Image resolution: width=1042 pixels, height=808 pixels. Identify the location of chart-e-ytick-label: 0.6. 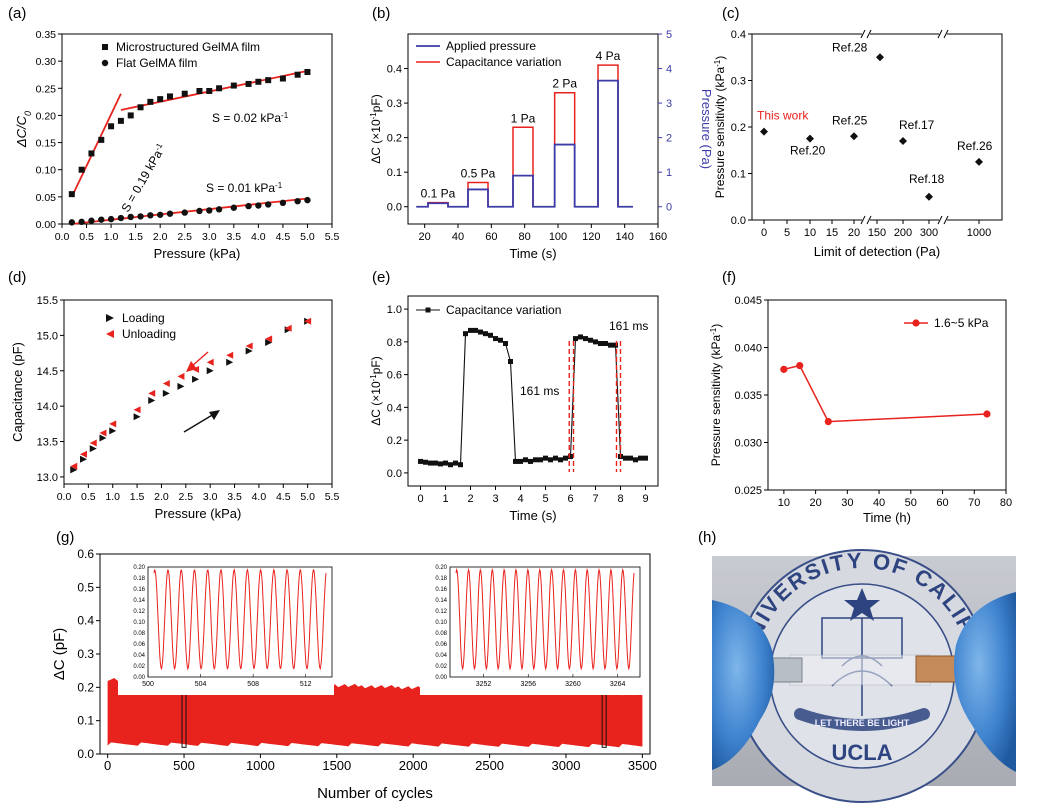
(394, 376).